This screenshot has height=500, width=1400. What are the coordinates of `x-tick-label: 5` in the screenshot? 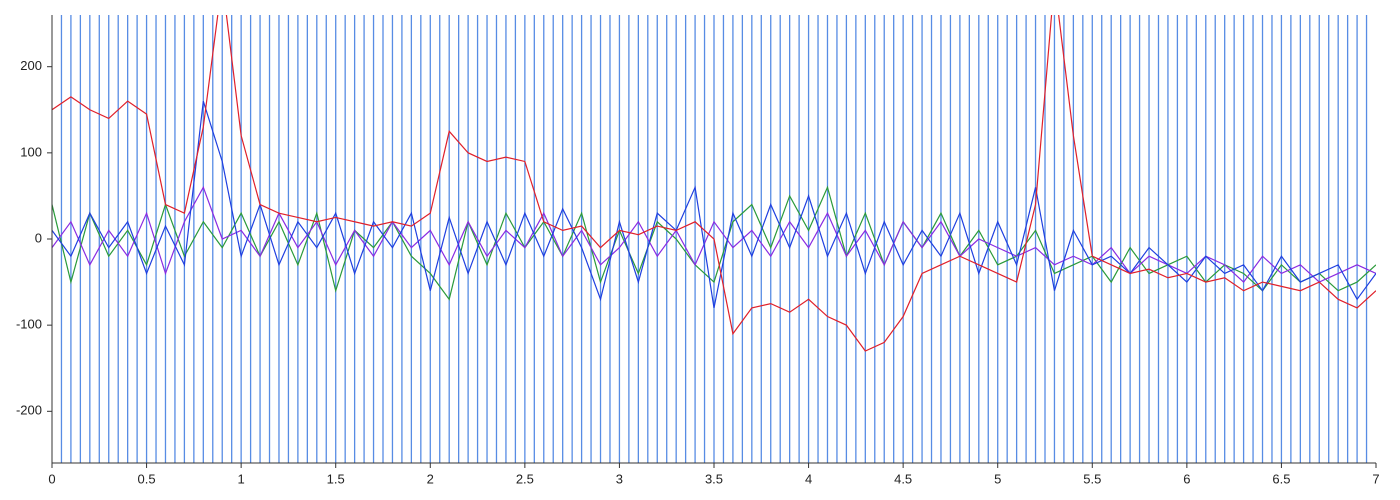 It's located at (997, 478).